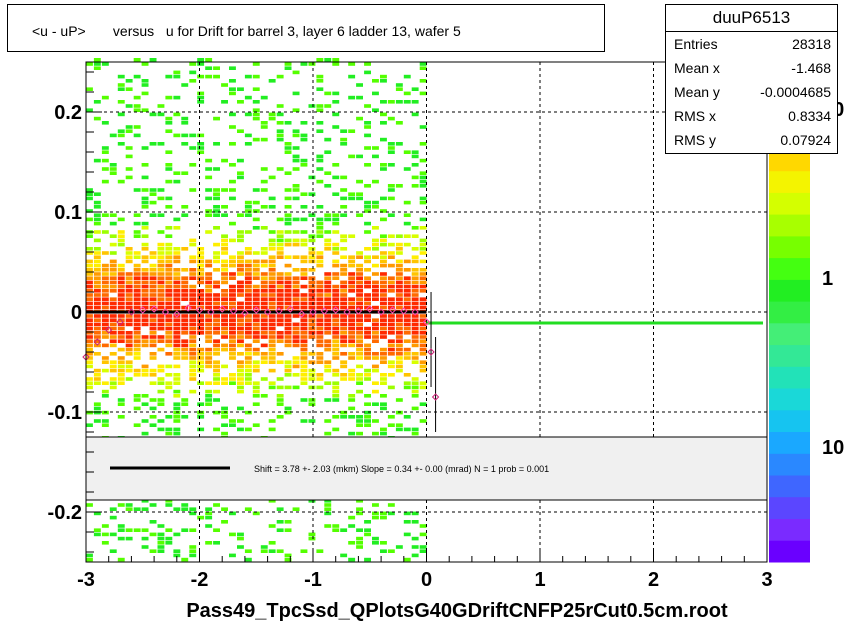 The height and width of the screenshot is (625, 853). Describe the element at coordinates (751, 117) in the screenshot. I see `stat-row-rms-x: RMS x 0.8334` at that location.